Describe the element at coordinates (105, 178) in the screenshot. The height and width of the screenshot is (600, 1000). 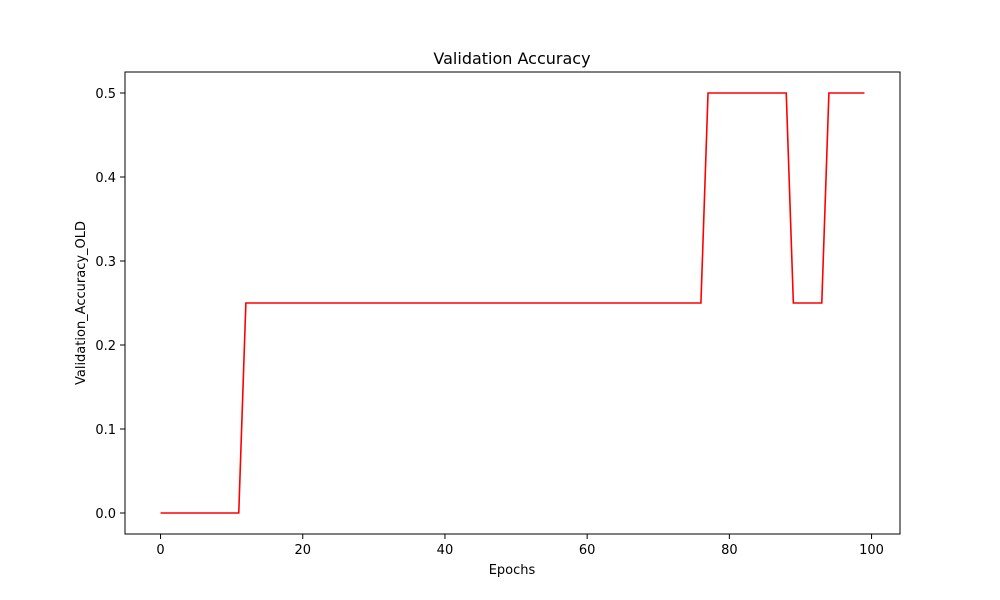
I see `y-tick-label: 0.4` at that location.